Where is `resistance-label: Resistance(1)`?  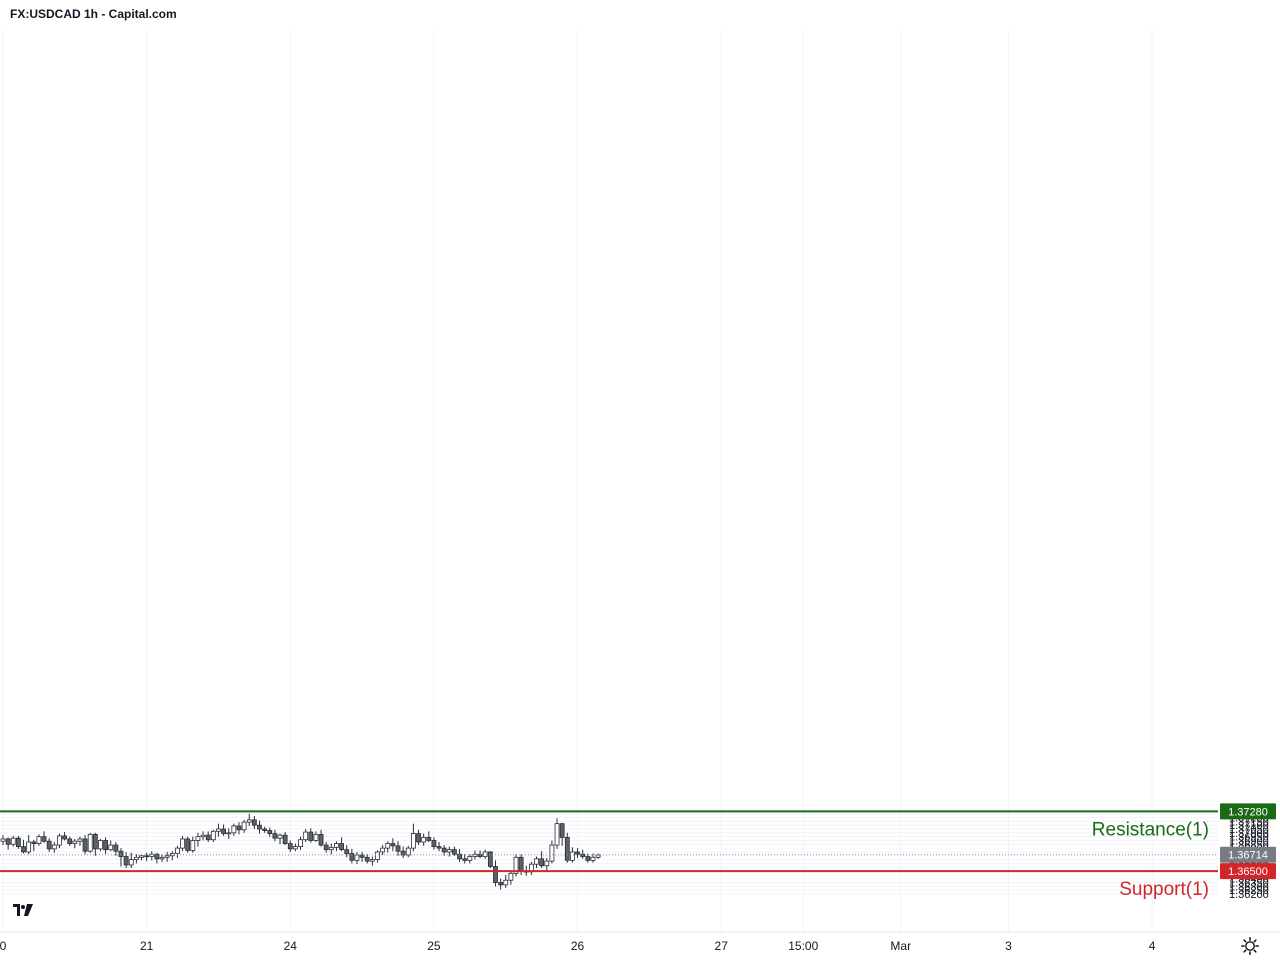 resistance-label: Resistance(1) is located at coordinates (1150, 829).